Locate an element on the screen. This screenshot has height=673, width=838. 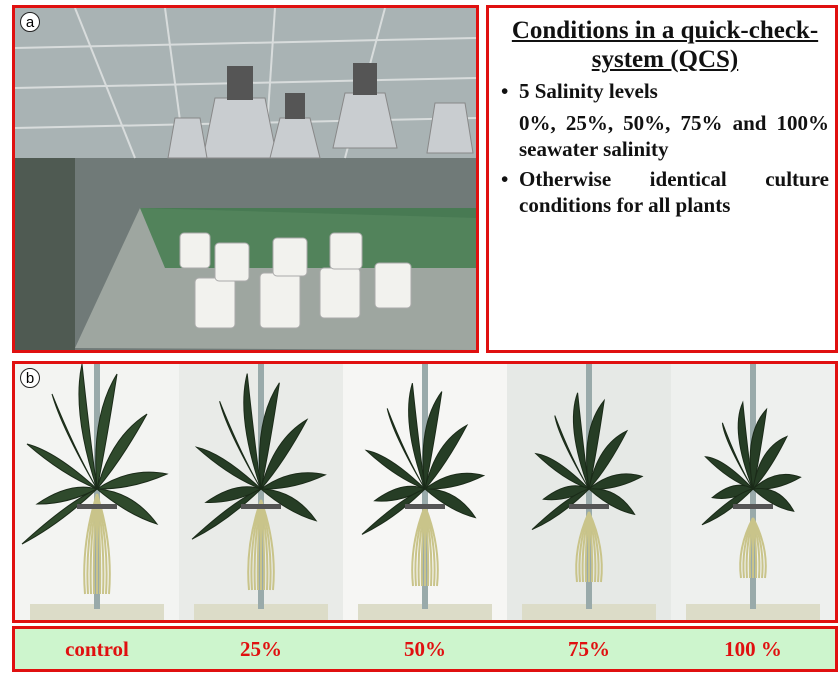
treatment-label: 25% is located at coordinates (261, 648).